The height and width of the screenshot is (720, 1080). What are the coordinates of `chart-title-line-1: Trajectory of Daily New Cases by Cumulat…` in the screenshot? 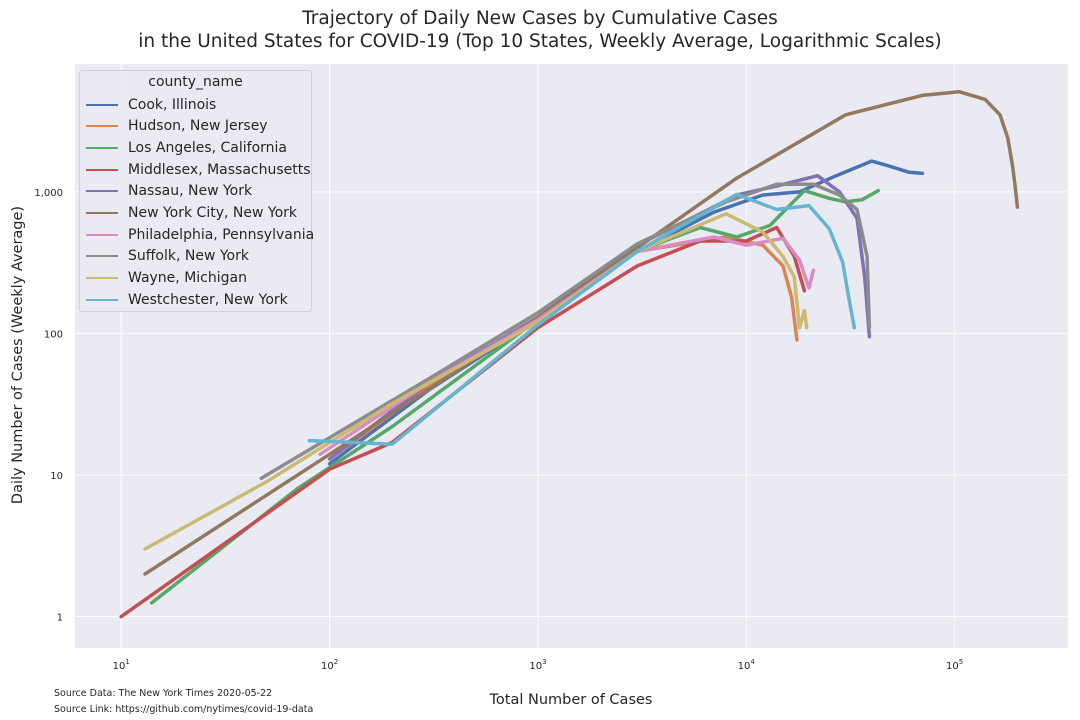 It's located at (540, 18).